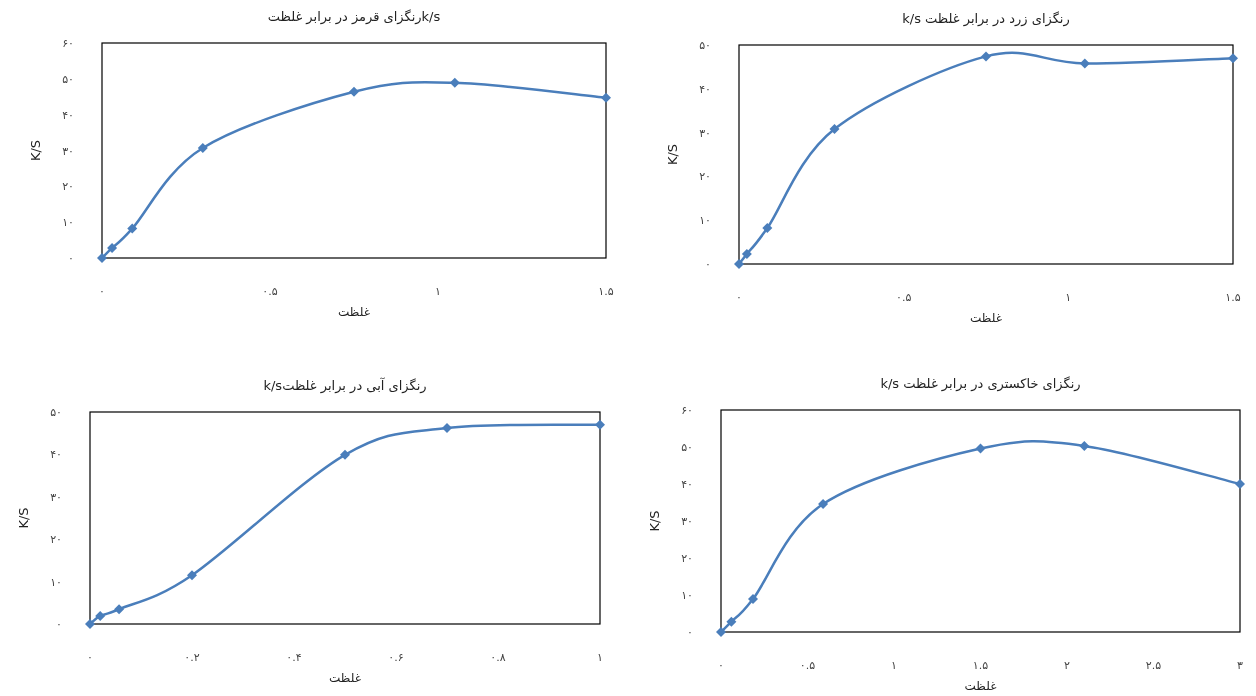  What do you see at coordinates (498, 657) in the screenshot?
I see `xtick-label: ۰.۸` at bounding box center [498, 657].